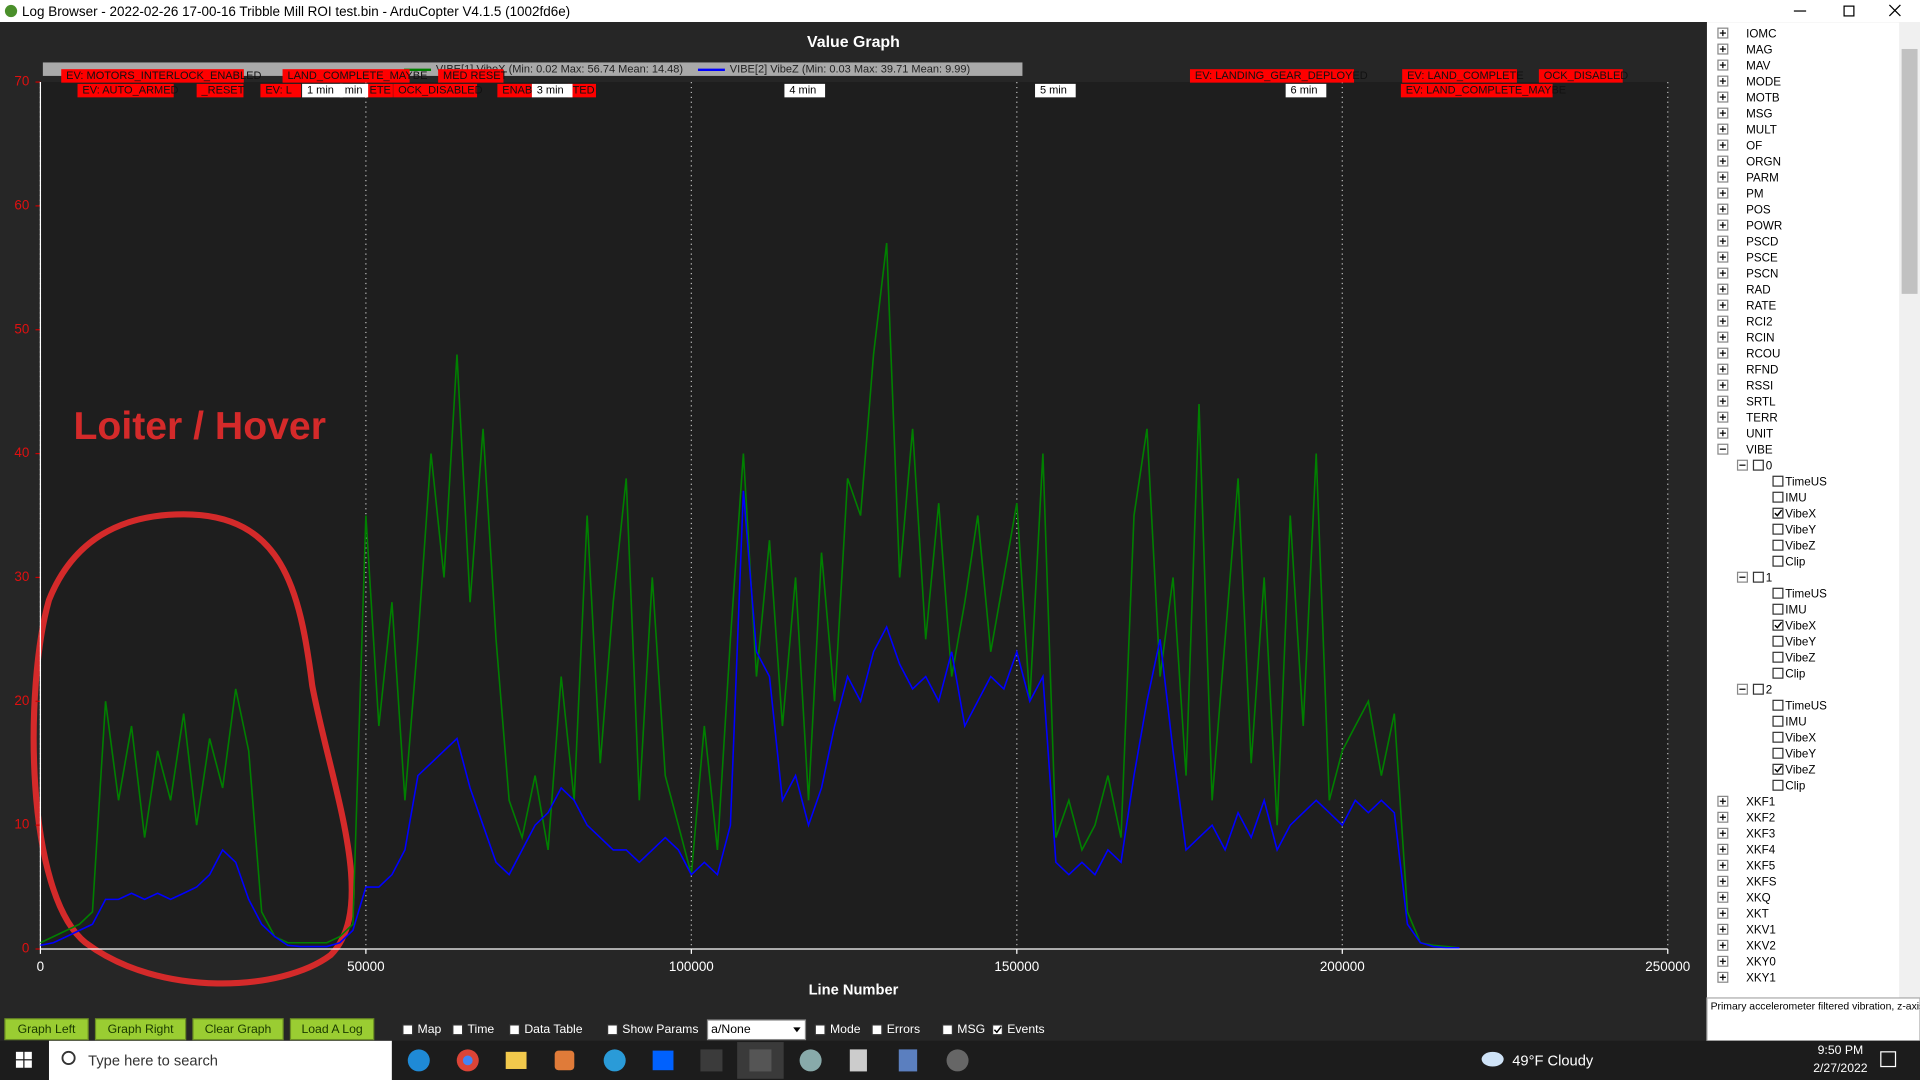 The width and height of the screenshot is (1920, 1080). I want to click on tree-item: XKY0, so click(1761, 962).